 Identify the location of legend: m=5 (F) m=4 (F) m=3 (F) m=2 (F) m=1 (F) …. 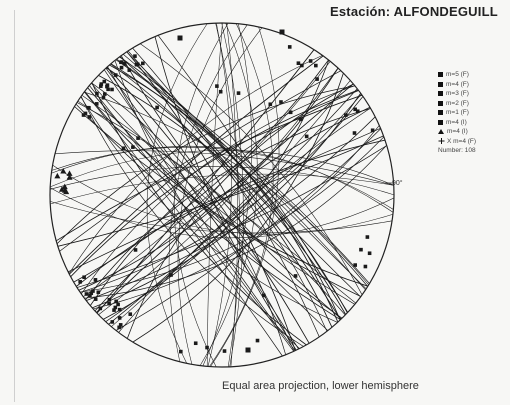
(473, 113).